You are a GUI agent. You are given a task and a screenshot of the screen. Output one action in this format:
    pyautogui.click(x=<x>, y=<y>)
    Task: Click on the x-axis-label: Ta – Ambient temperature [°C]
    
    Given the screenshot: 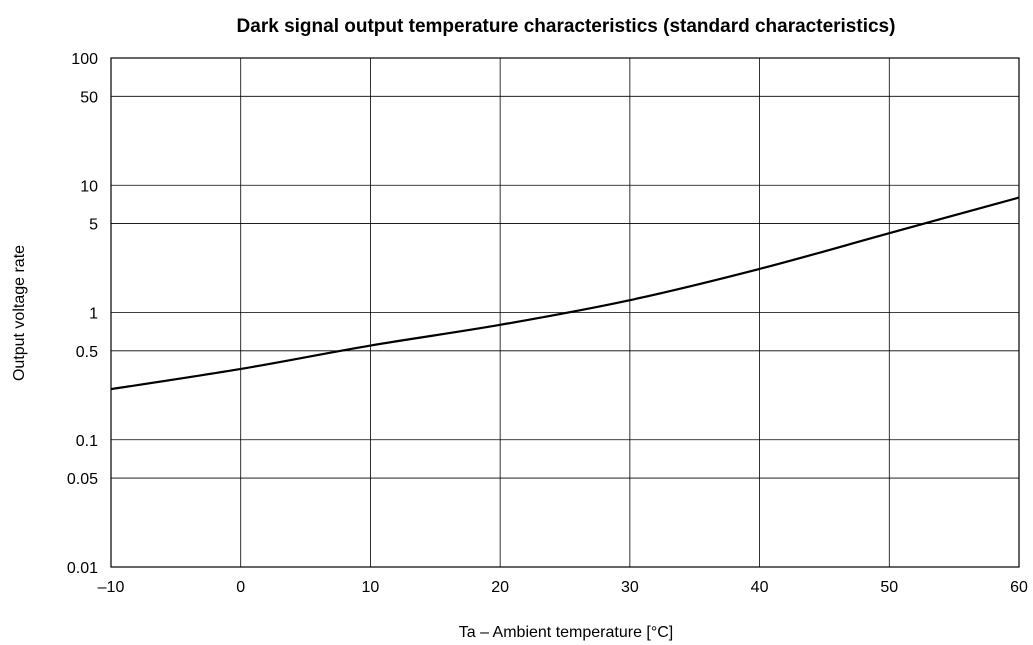 What is the action you would take?
    pyautogui.click(x=566, y=632)
    